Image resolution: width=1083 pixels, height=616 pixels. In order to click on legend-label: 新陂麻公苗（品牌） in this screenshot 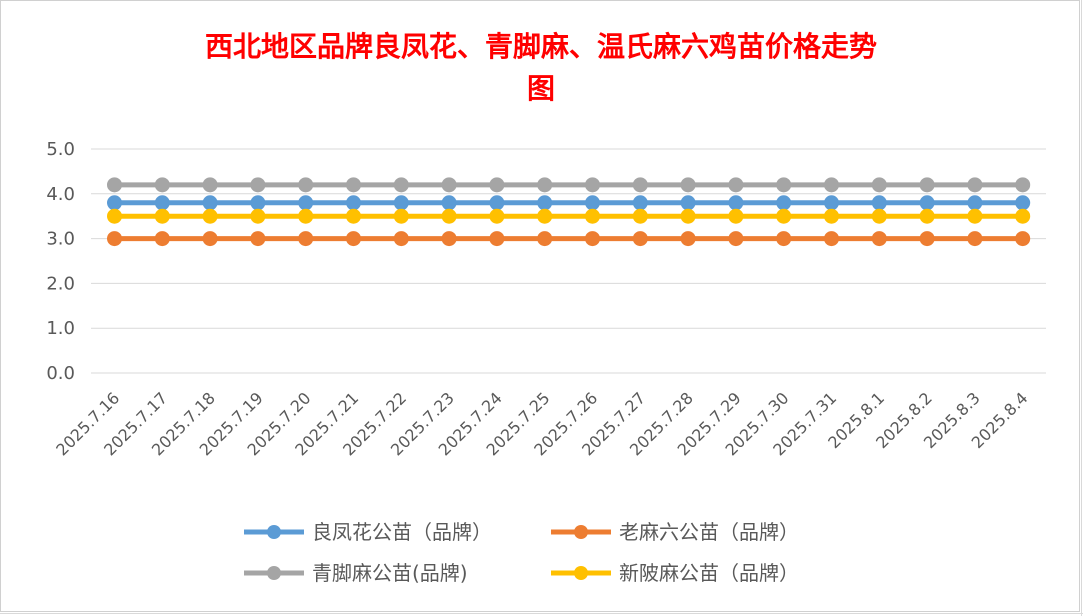, I will do `click(709, 573)`.